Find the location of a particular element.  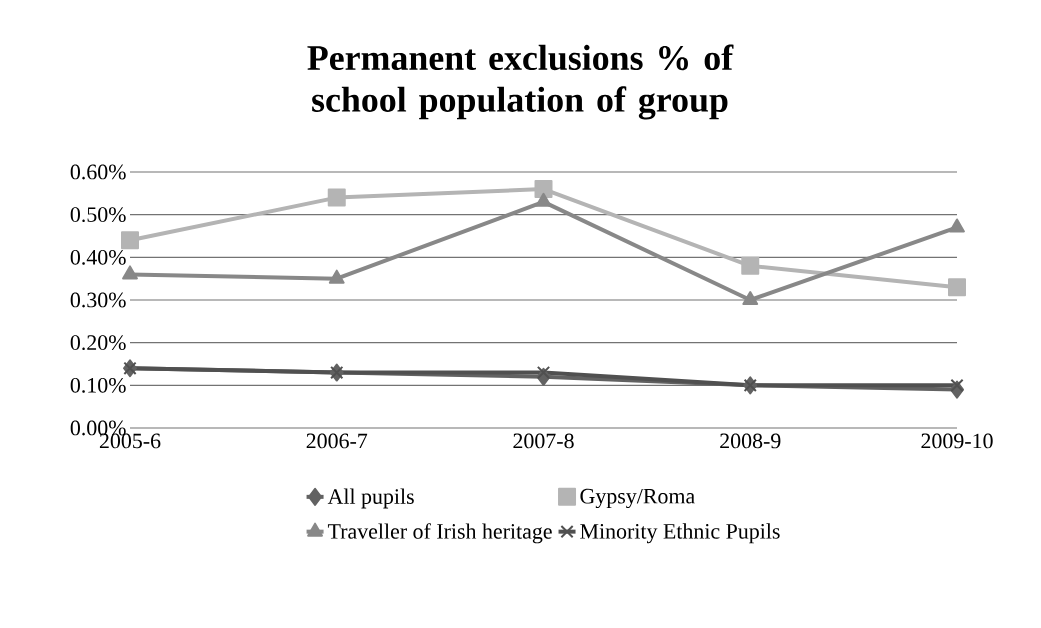

legend-label: Traveller of Irish heritage is located at coordinates (439, 533).